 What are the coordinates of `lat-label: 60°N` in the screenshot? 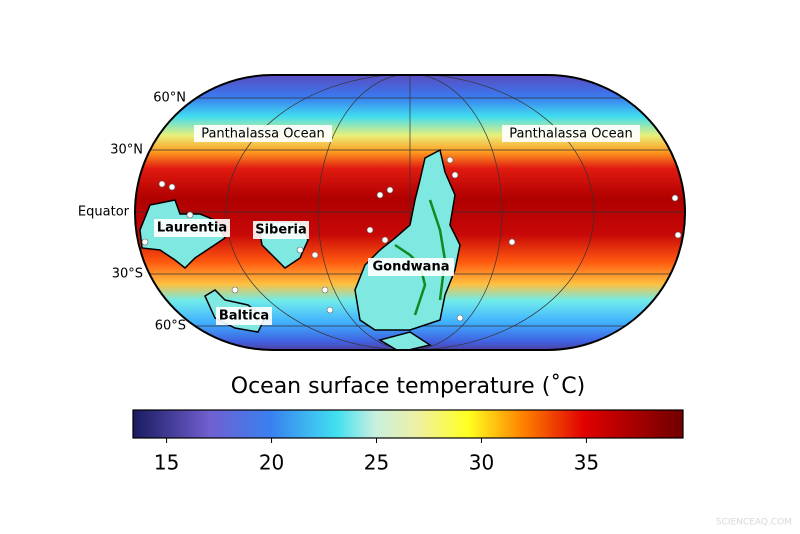 It's located at (169, 98).